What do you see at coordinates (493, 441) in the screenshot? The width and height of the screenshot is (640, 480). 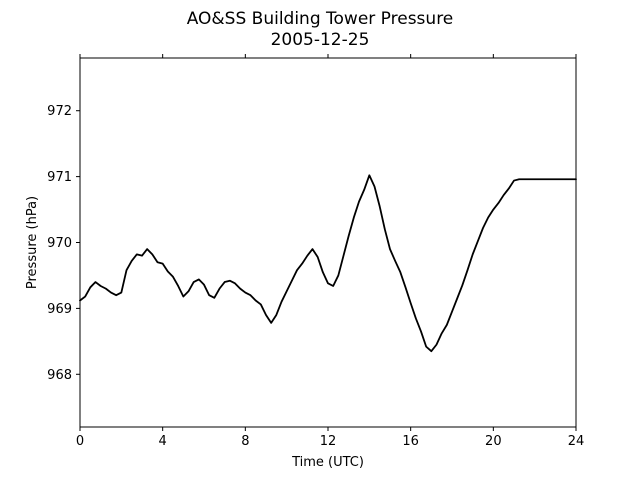 I see `x-tick-label: 20` at bounding box center [493, 441].